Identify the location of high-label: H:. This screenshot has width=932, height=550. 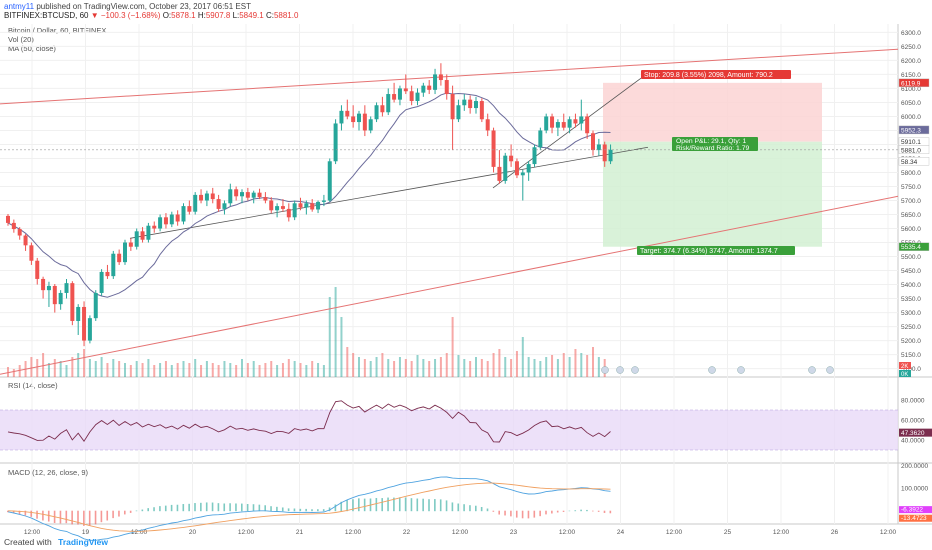
(201, 15).